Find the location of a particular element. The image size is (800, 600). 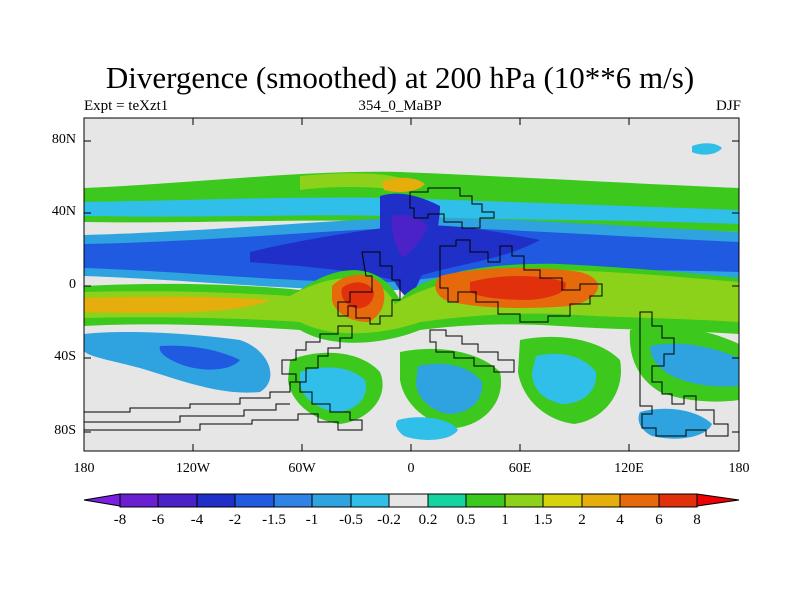

colorbar-label: -1 is located at coordinates (312, 520).